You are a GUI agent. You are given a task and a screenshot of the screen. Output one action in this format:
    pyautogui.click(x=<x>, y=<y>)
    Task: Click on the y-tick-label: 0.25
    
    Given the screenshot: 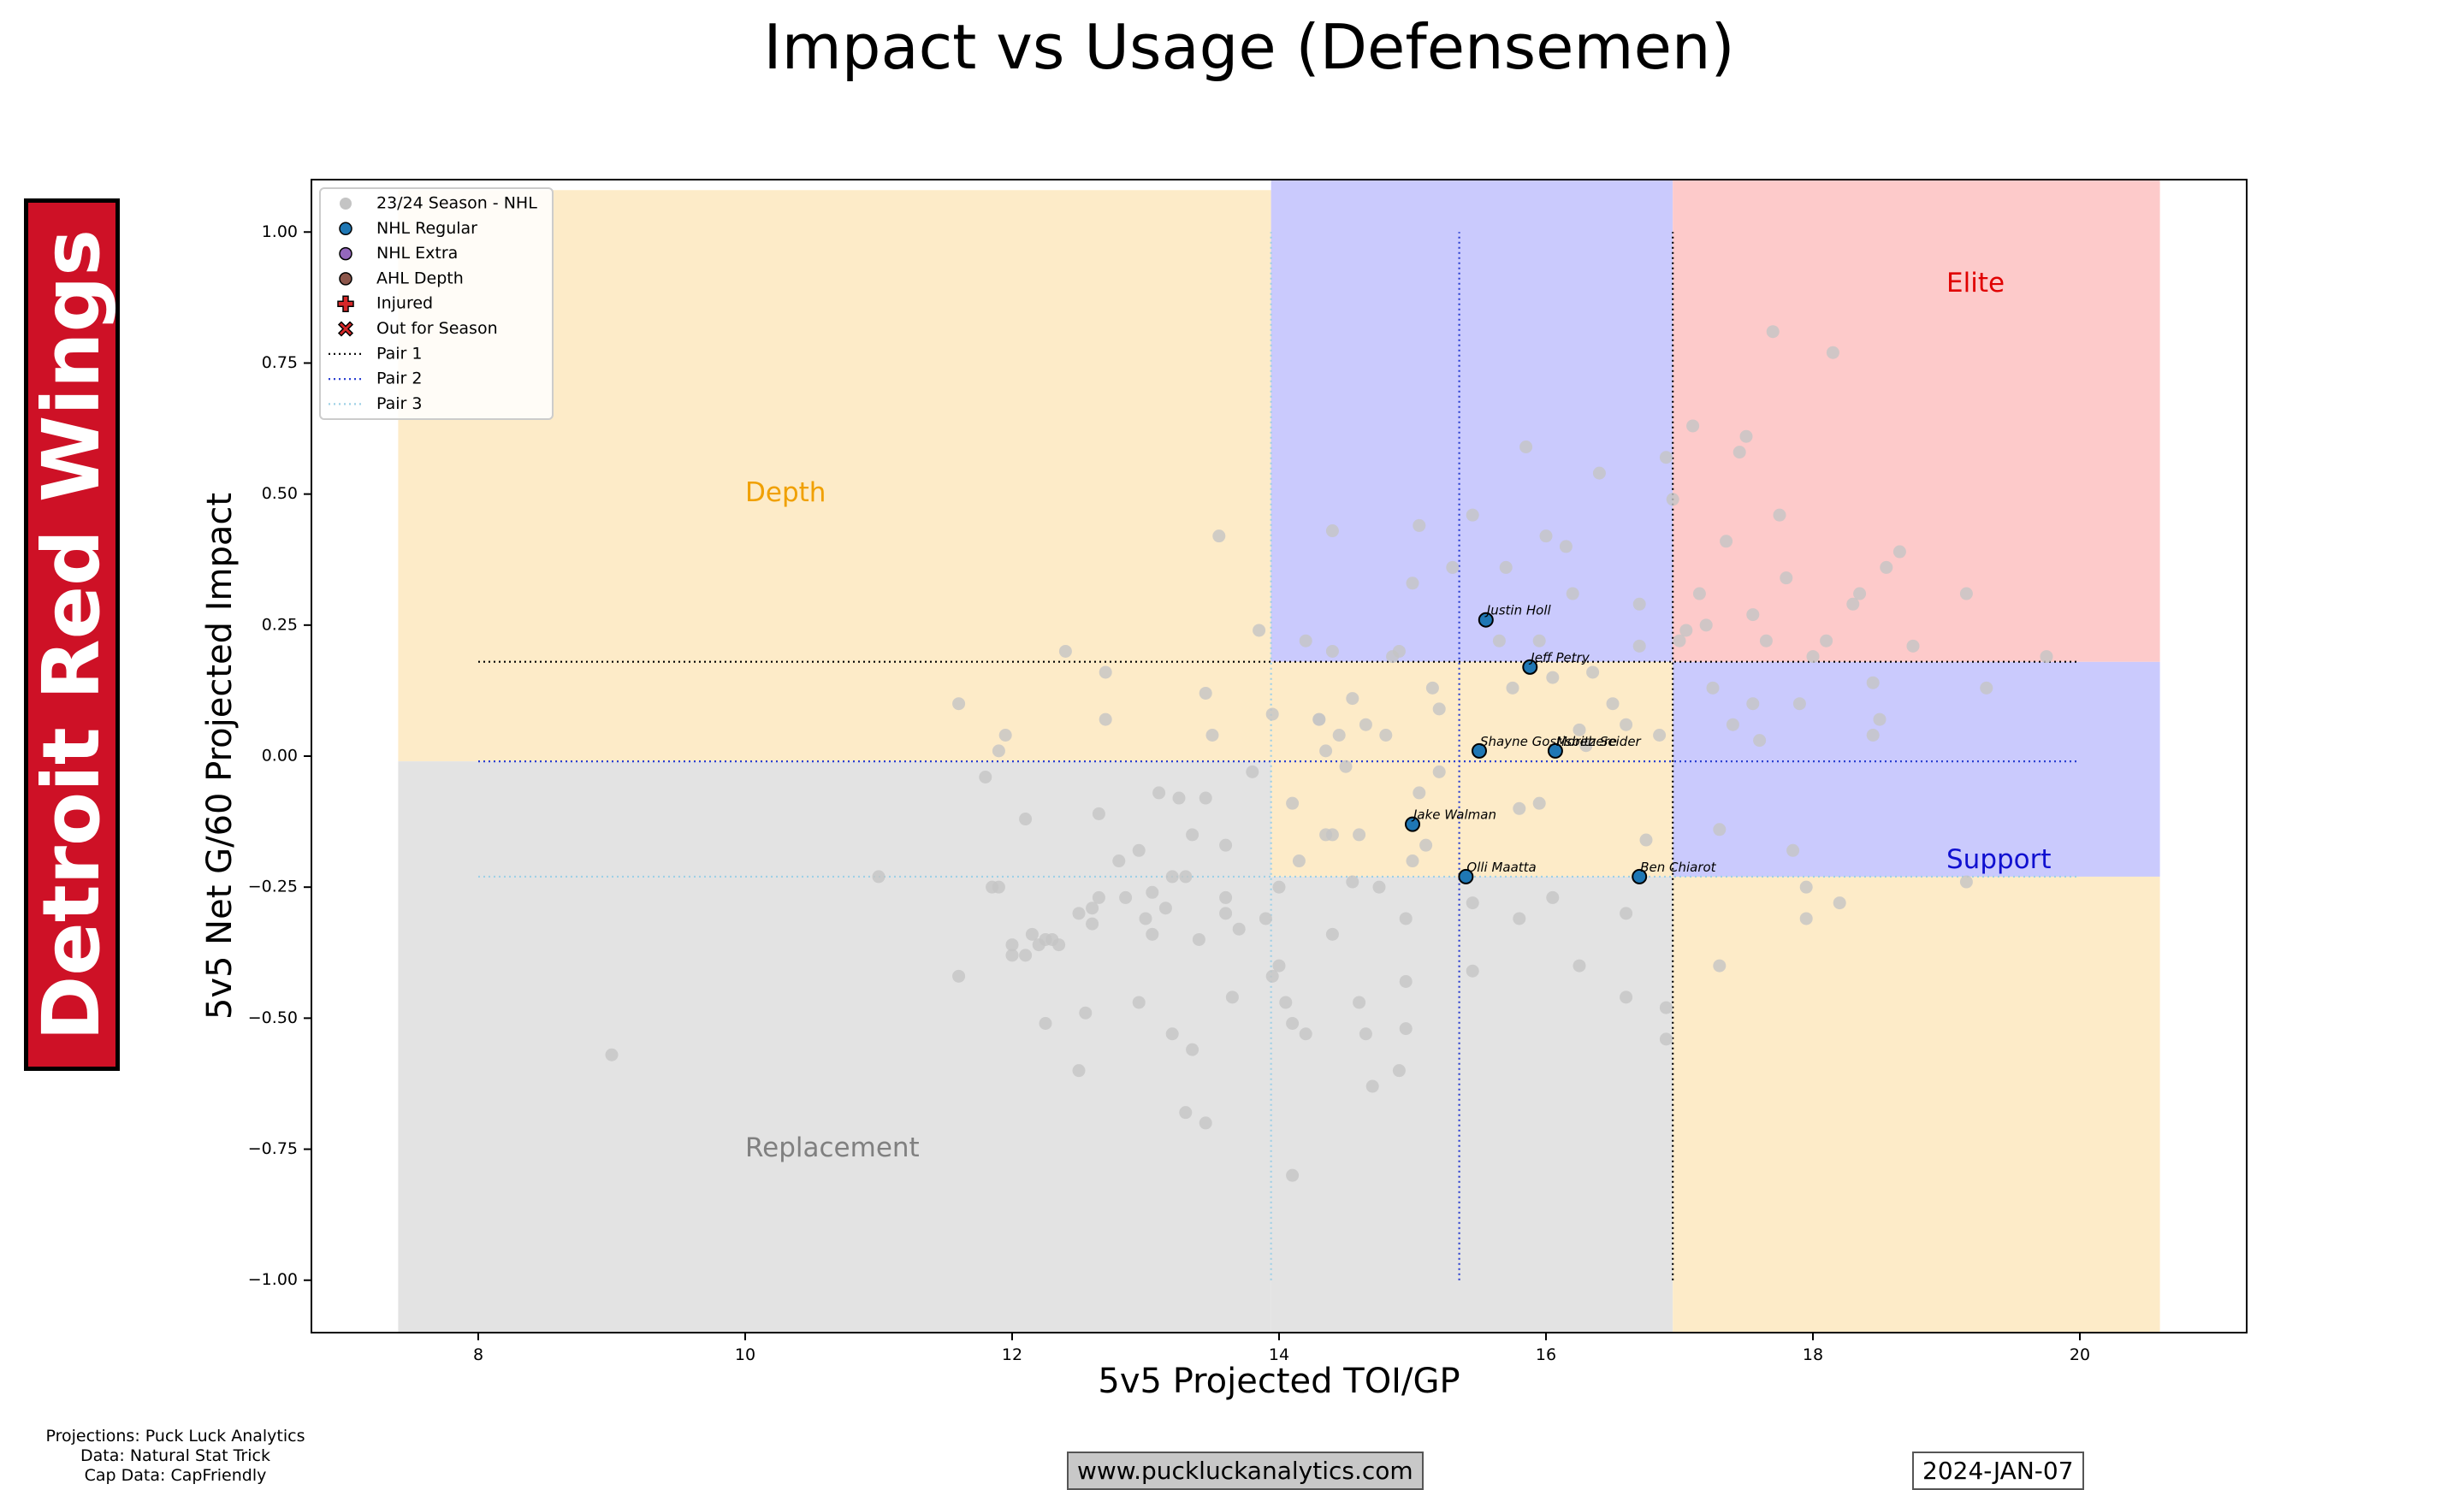 What is the action you would take?
    pyautogui.click(x=280, y=624)
    